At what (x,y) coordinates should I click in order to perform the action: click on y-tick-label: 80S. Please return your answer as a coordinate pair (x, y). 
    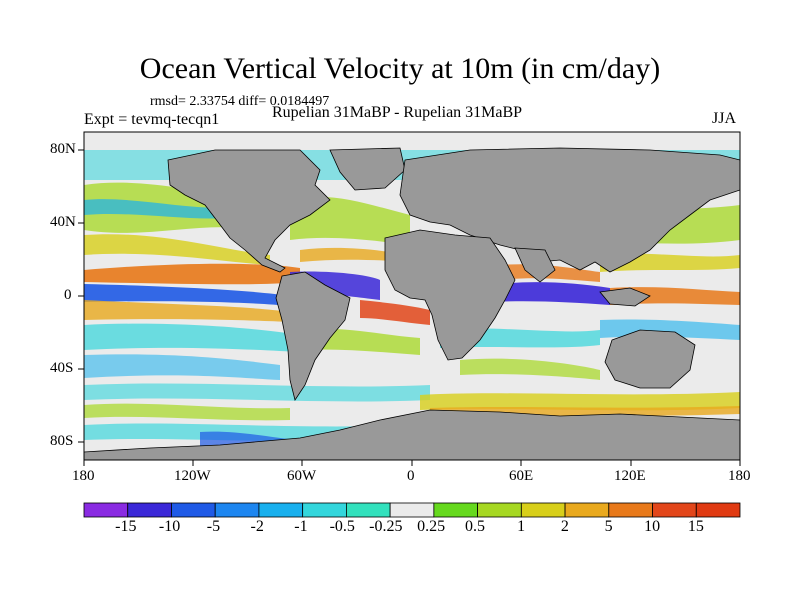
    Looking at the image, I should click on (62, 441).